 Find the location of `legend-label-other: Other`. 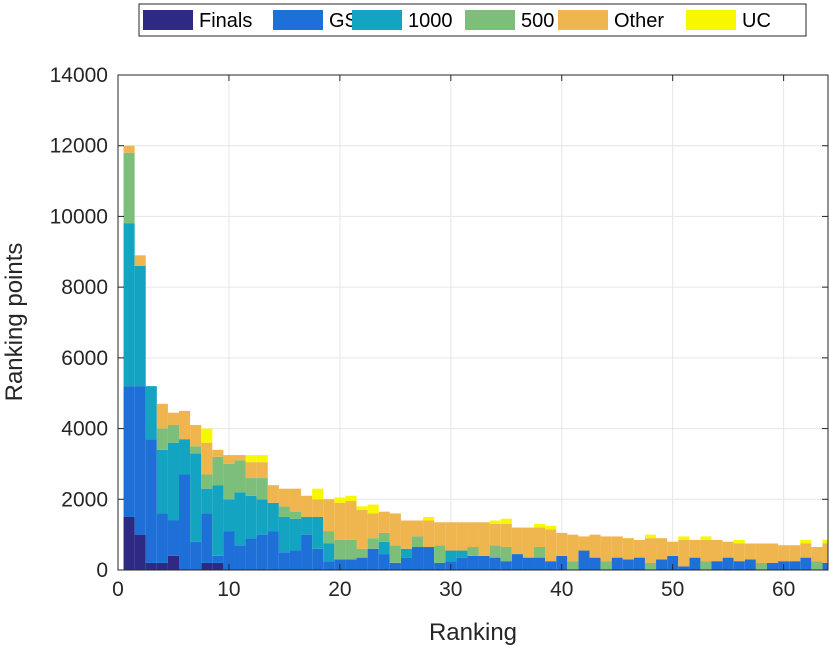

legend-label-other: Other is located at coordinates (639, 21).